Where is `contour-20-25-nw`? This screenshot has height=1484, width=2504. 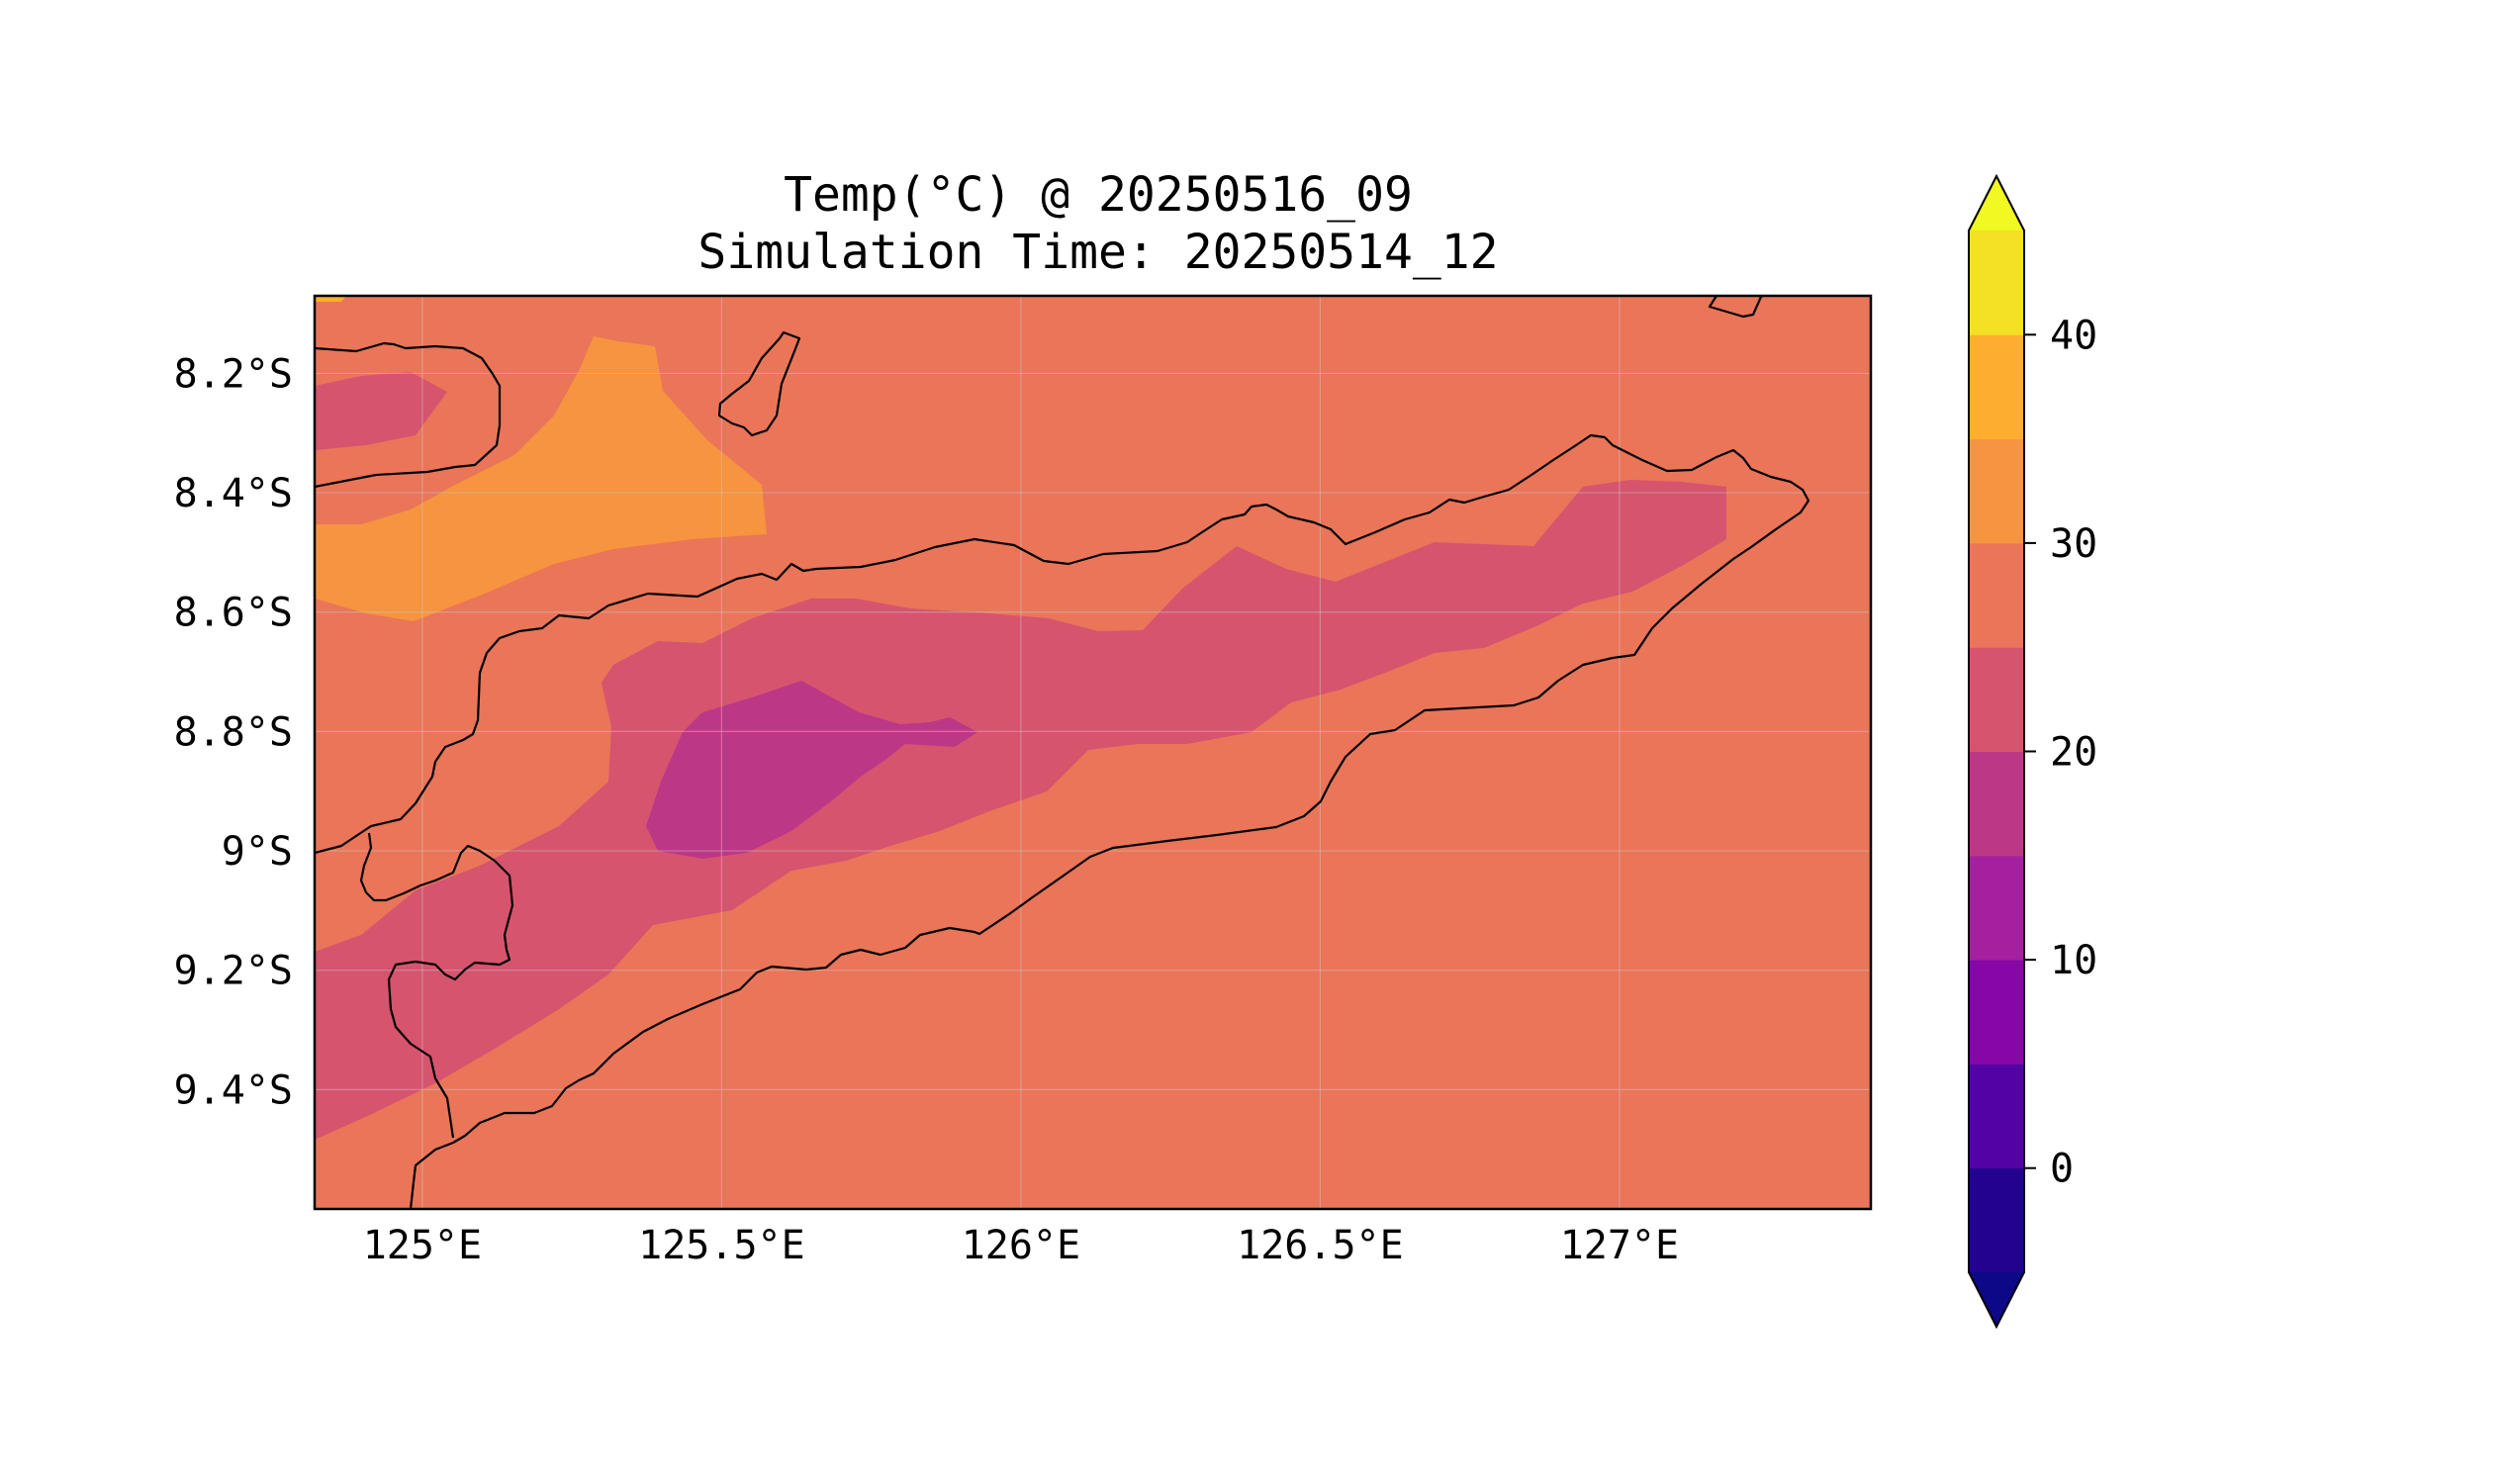 contour-20-25-nw is located at coordinates (381, 411).